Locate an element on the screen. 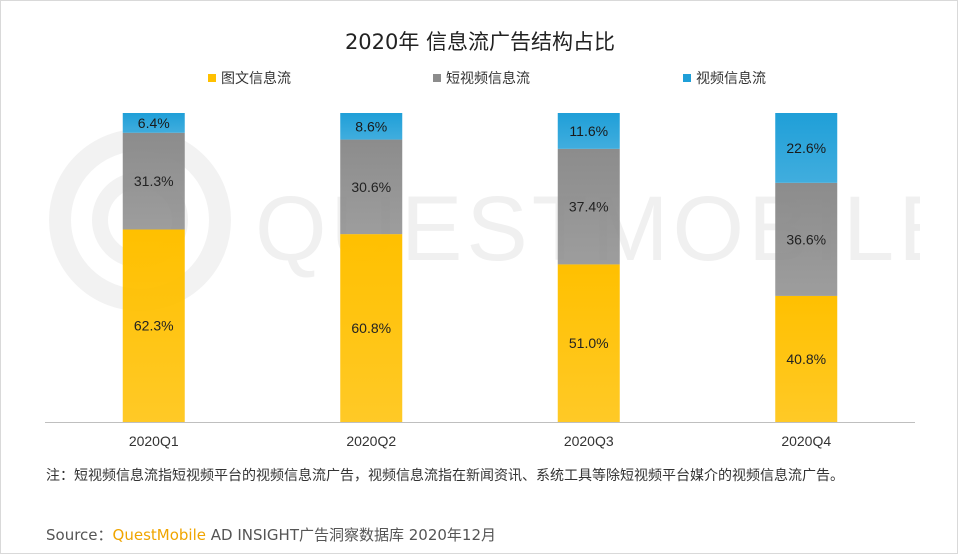 The height and width of the screenshot is (556, 960). data-label-2-2020Q2: 30.6% is located at coordinates (371, 187).